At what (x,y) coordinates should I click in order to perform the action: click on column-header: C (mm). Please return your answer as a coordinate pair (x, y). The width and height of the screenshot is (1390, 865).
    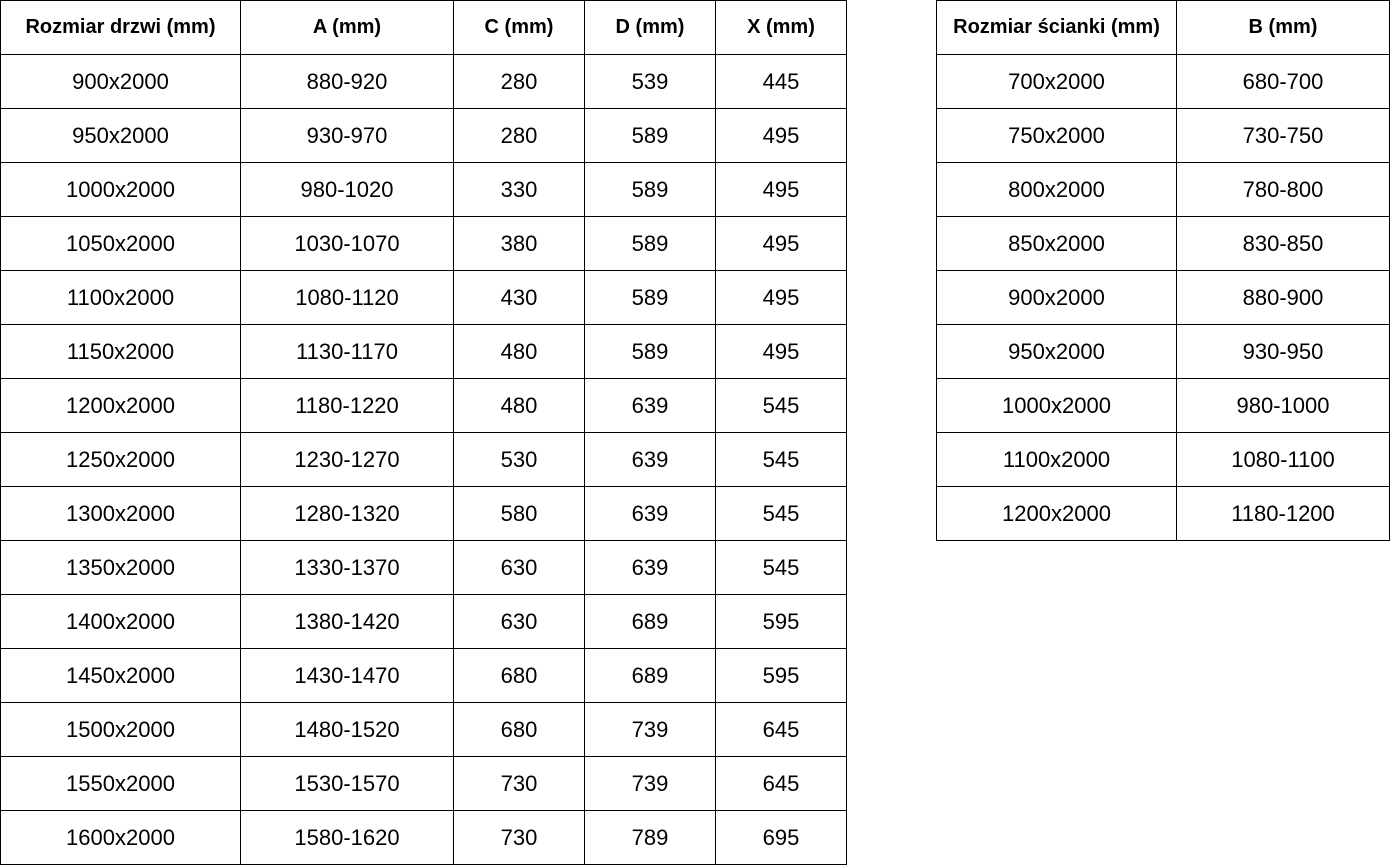
    Looking at the image, I should click on (519, 28).